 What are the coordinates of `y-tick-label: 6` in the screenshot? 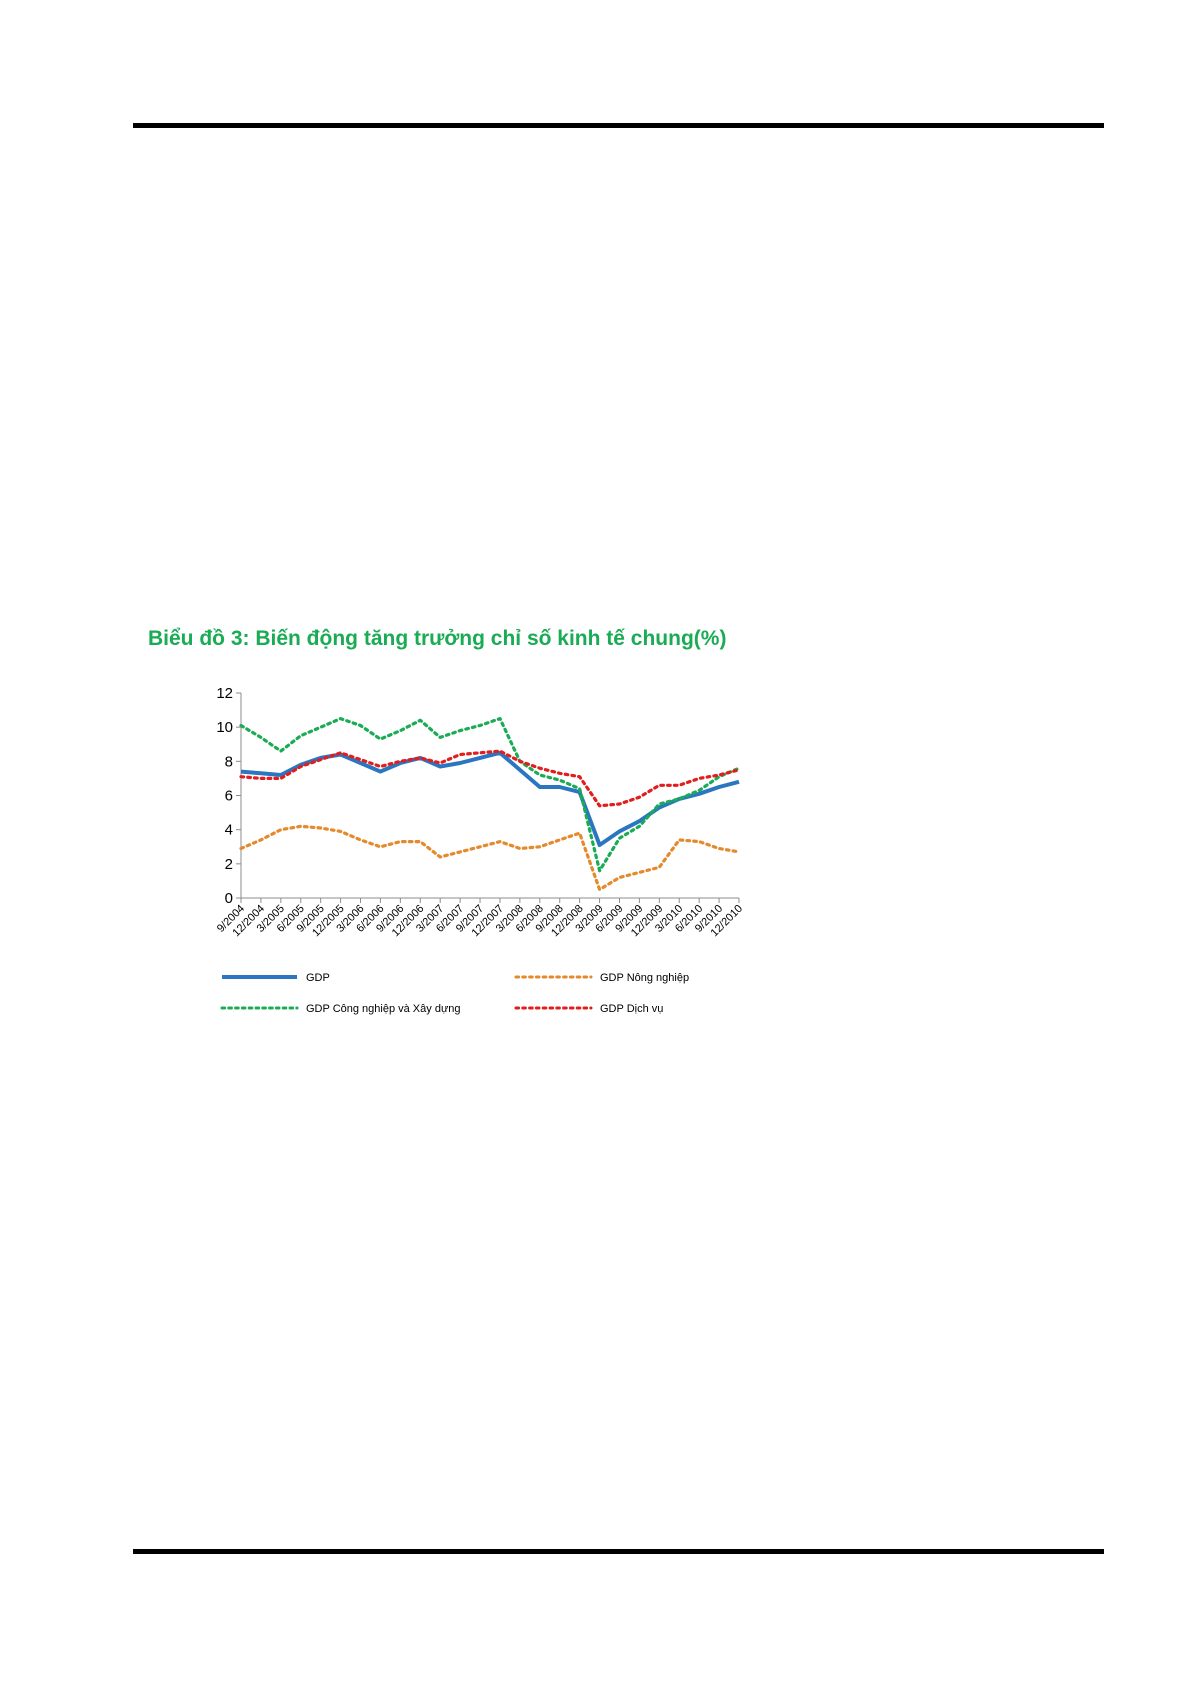 It's located at (229, 796).